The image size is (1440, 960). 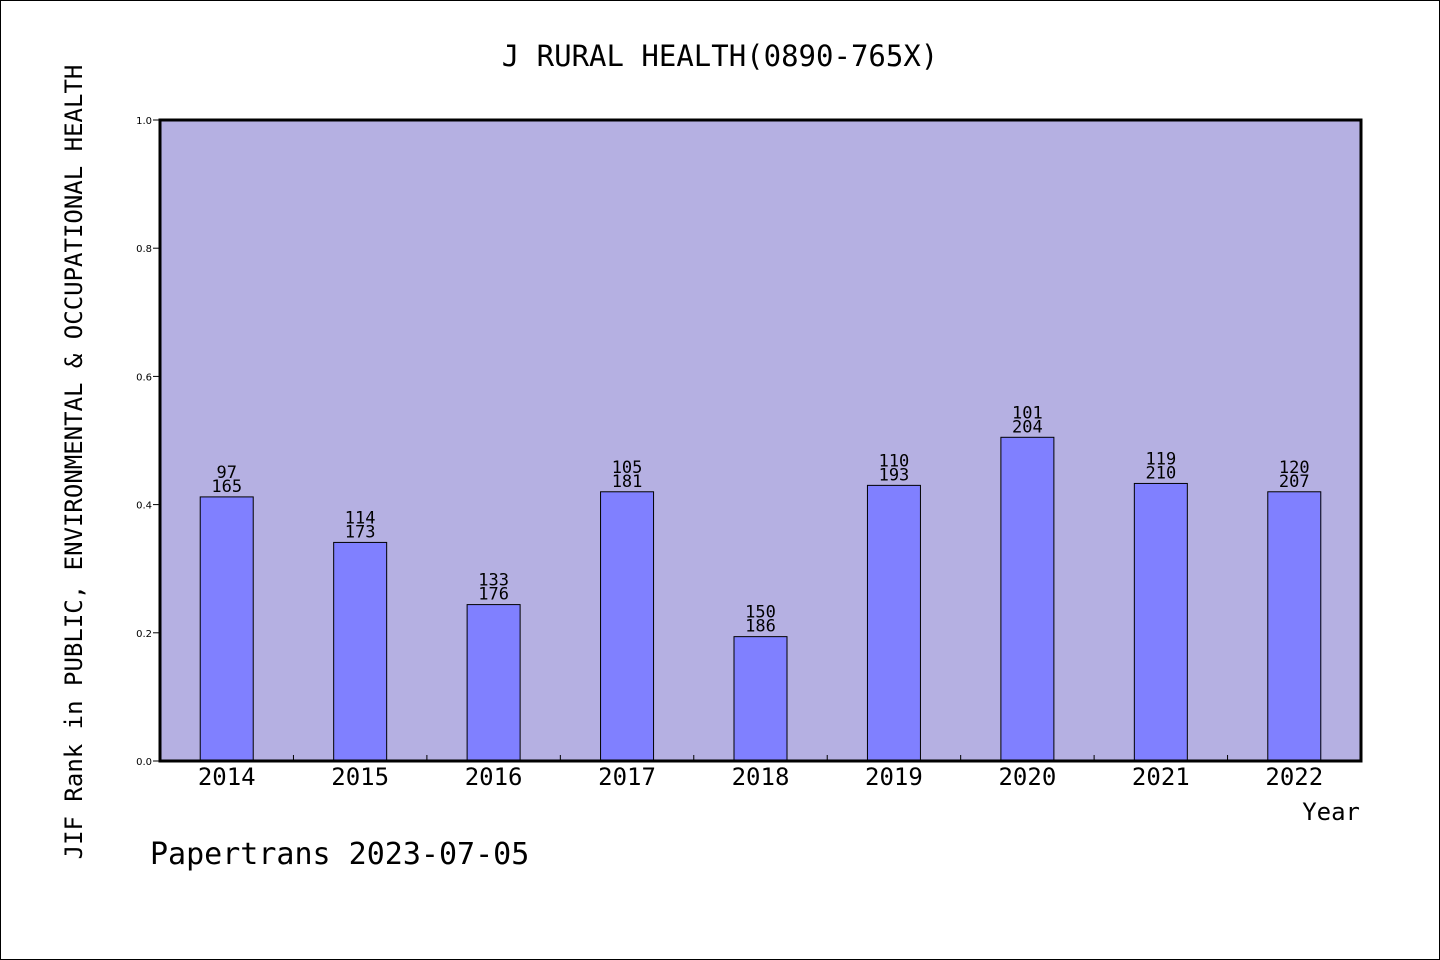 What do you see at coordinates (760, 613) in the screenshot?
I see `bar-rank-label: 150` at bounding box center [760, 613].